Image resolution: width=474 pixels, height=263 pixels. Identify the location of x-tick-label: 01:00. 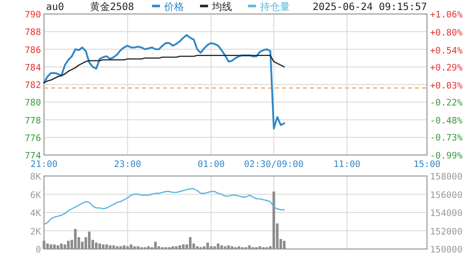
(211, 165).